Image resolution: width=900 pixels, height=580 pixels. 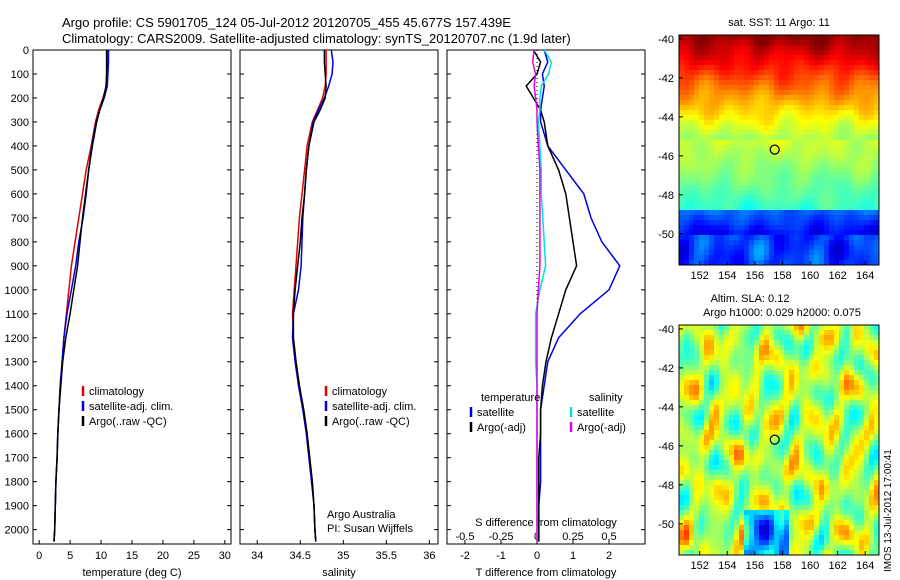 What do you see at coordinates (429, 556) in the screenshot?
I see `salinity-xtick-label: 36` at bounding box center [429, 556].